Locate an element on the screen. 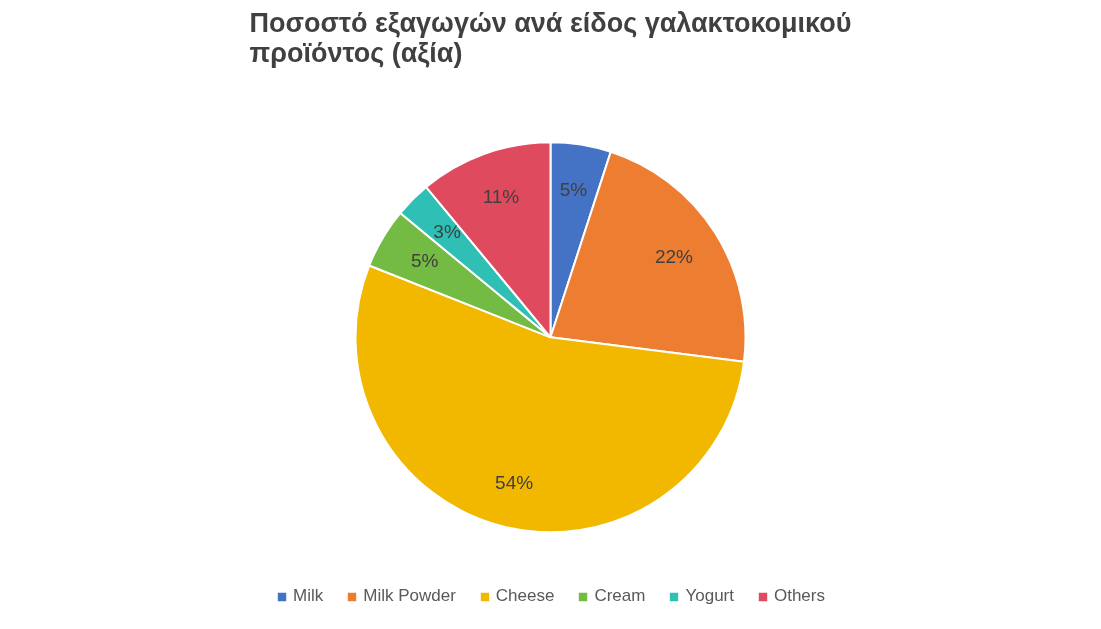  legend-label: Others is located at coordinates (799, 596).